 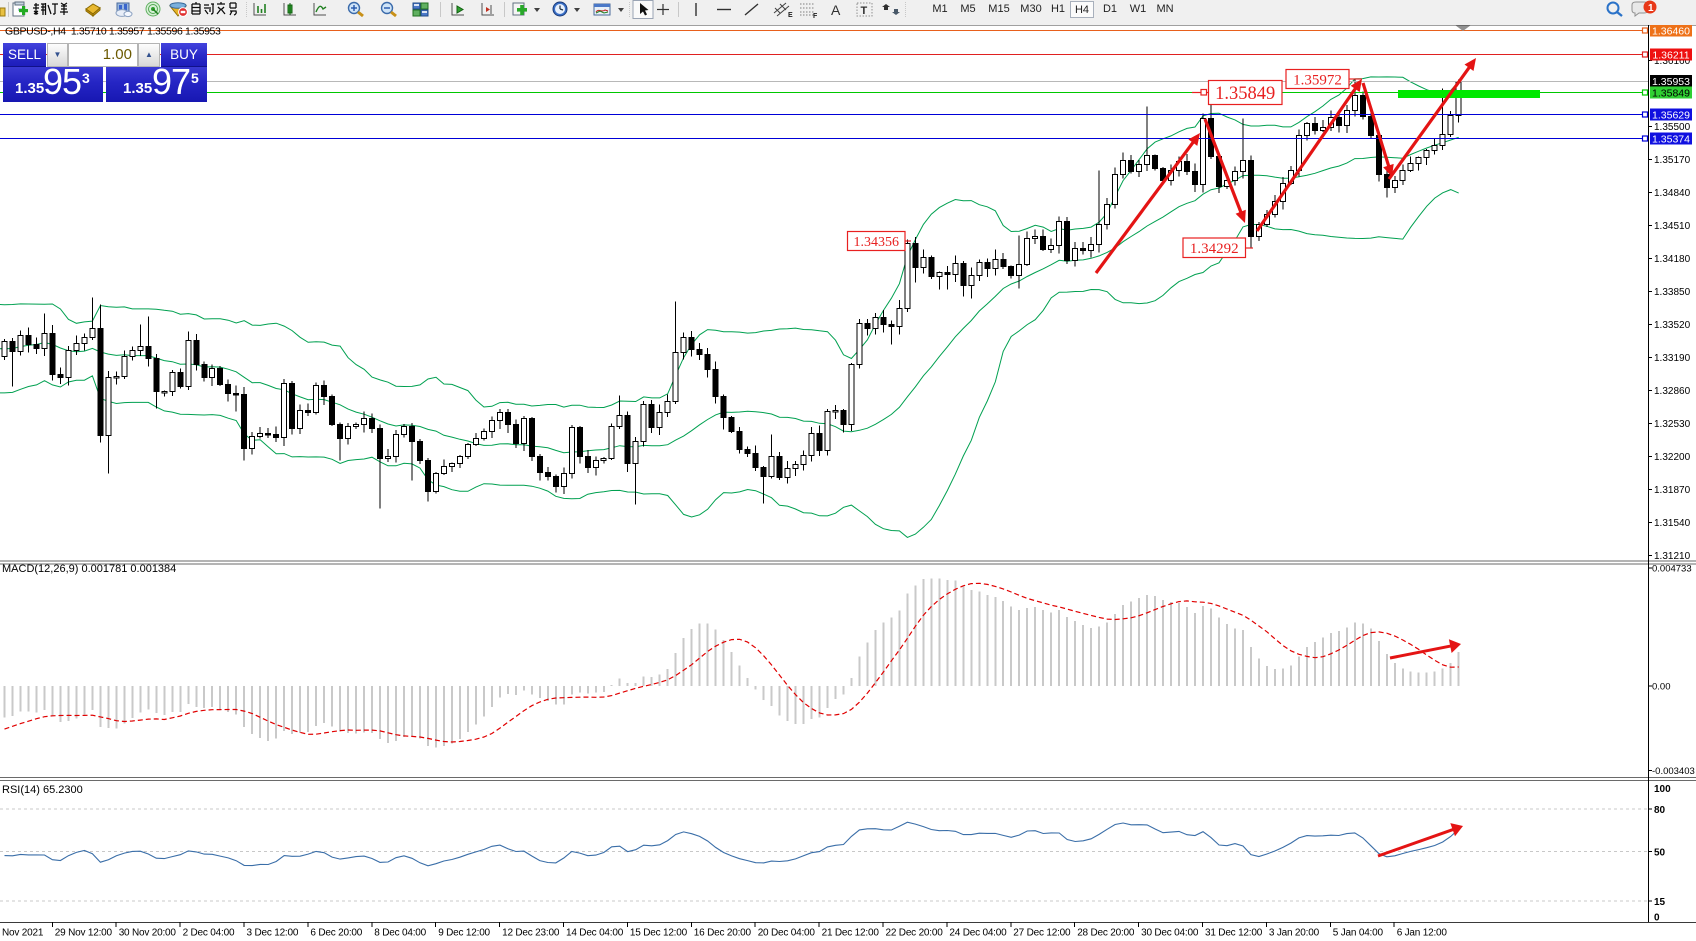 What do you see at coordinates (1671, 140) in the screenshot?
I see `svg-text: 1.35374` at bounding box center [1671, 140].